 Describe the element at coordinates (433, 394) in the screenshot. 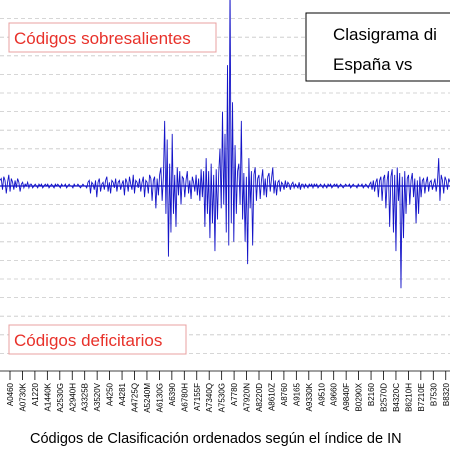

I see `x-tick-label: B7530` at that location.